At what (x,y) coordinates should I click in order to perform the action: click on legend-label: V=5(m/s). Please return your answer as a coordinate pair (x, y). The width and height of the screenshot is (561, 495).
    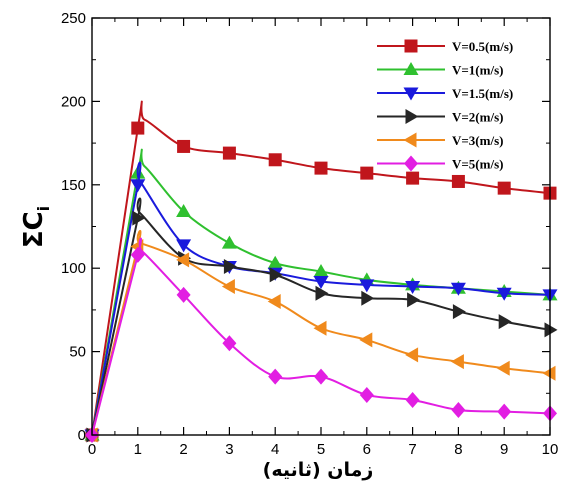
    Looking at the image, I should click on (477, 164).